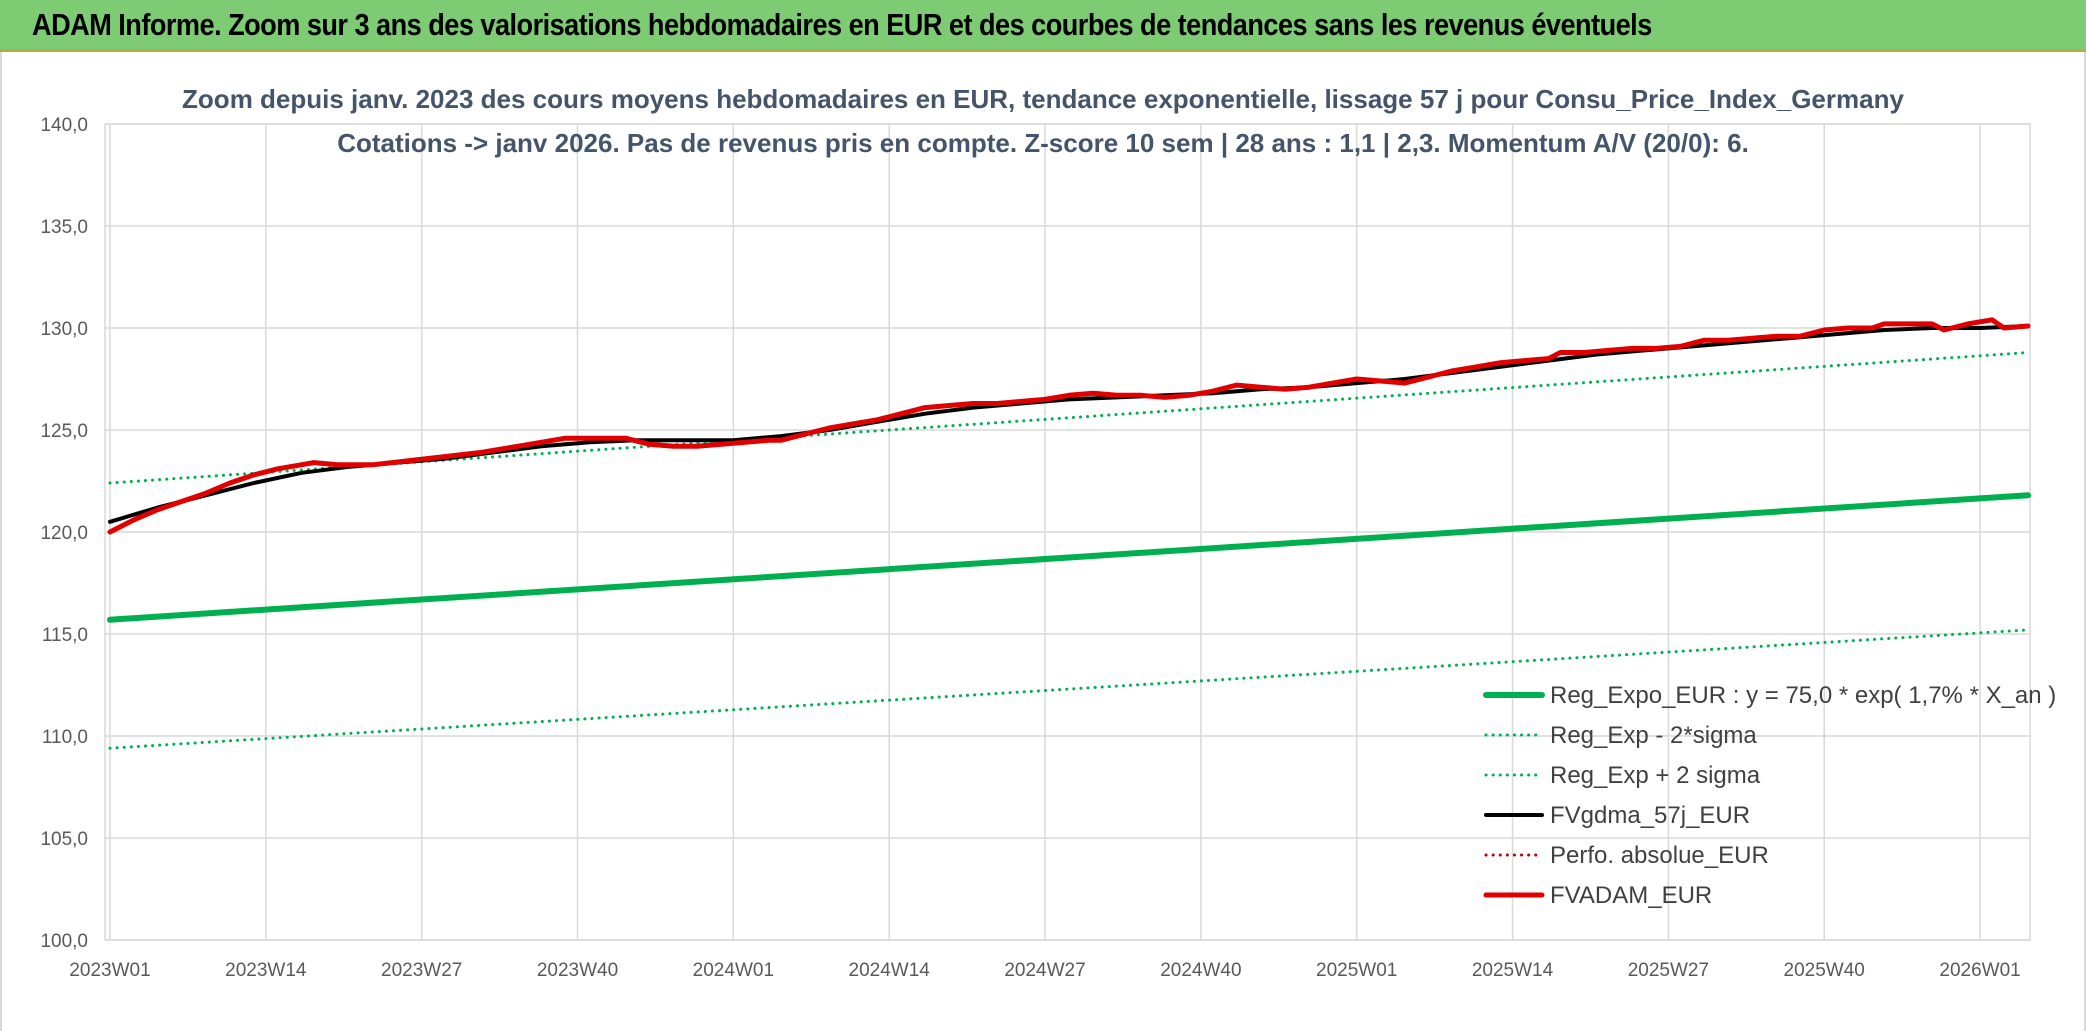 The height and width of the screenshot is (1031, 2086). Describe the element at coordinates (1631, 895) in the screenshot. I see `legend-label-5: FVADAM_EUR` at that location.